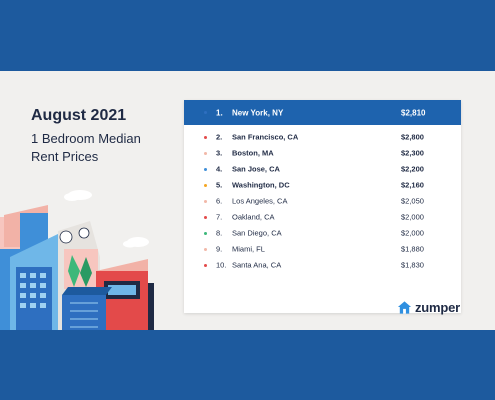 Image resolution: width=495 pixels, height=400 pixels. Describe the element at coordinates (412, 201) in the screenshot. I see `median-rent: $2,050` at that location.